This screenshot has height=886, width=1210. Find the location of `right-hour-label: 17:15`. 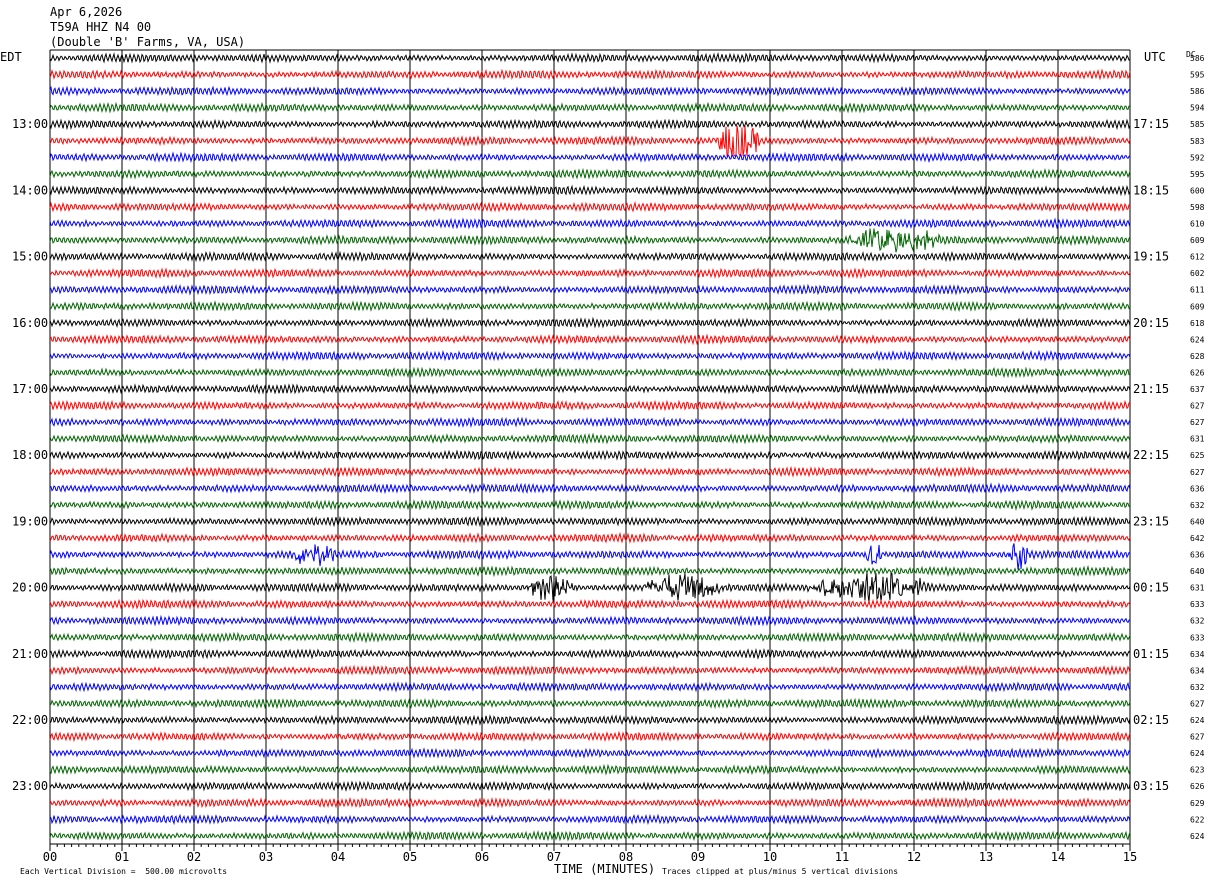

right-hour-label: 17:15 is located at coordinates (1151, 124).